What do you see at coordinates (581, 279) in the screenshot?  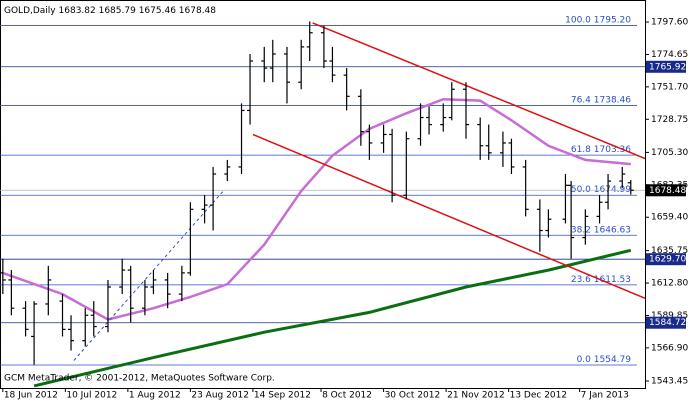 I see `fib-ratio: 23.6` at bounding box center [581, 279].